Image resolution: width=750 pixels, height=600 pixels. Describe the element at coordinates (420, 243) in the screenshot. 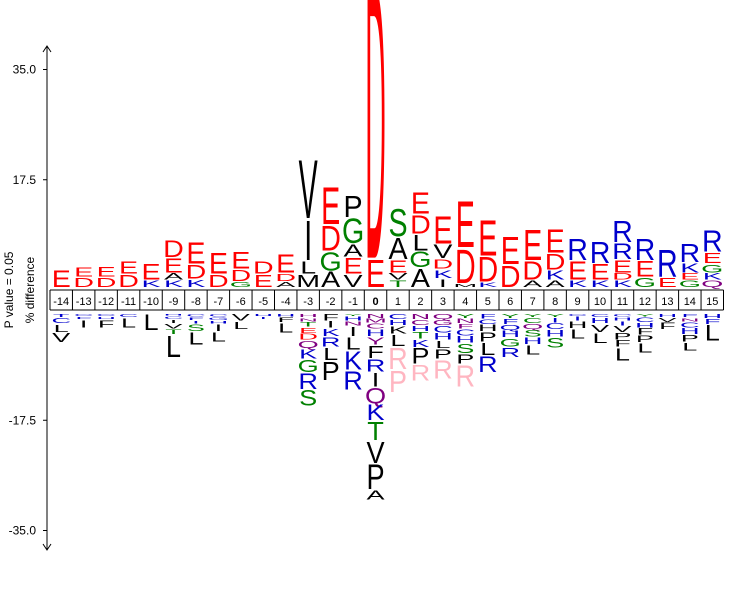

I see `enriched-residue-l: L` at that location.